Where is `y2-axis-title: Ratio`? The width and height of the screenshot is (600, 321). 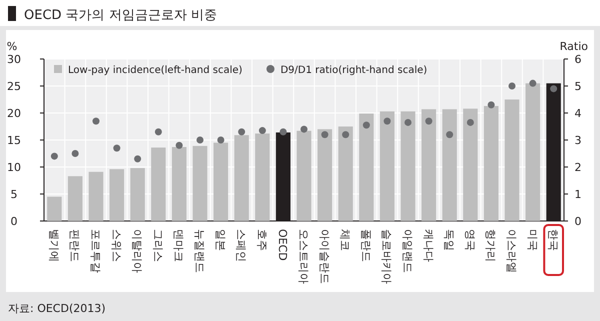 y2-axis-title: Ratio is located at coordinates (574, 46).